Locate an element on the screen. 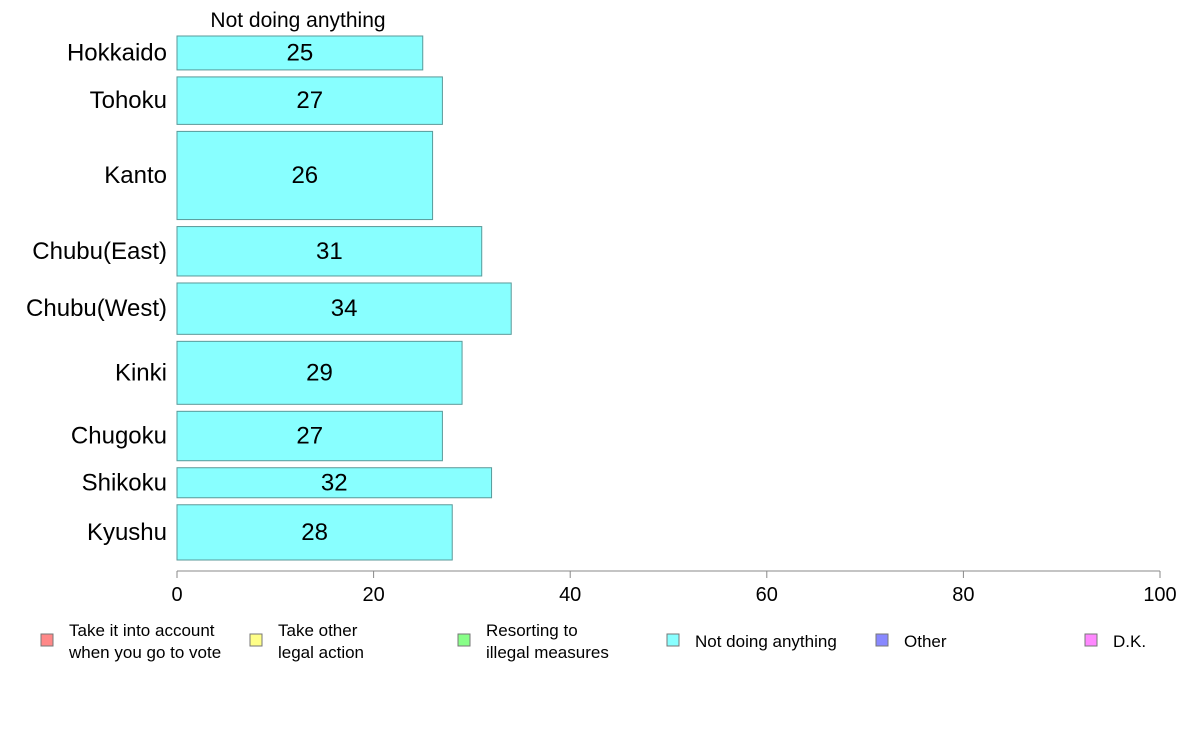 The image size is (1188, 736). bar-kyushu is located at coordinates (314, 532).